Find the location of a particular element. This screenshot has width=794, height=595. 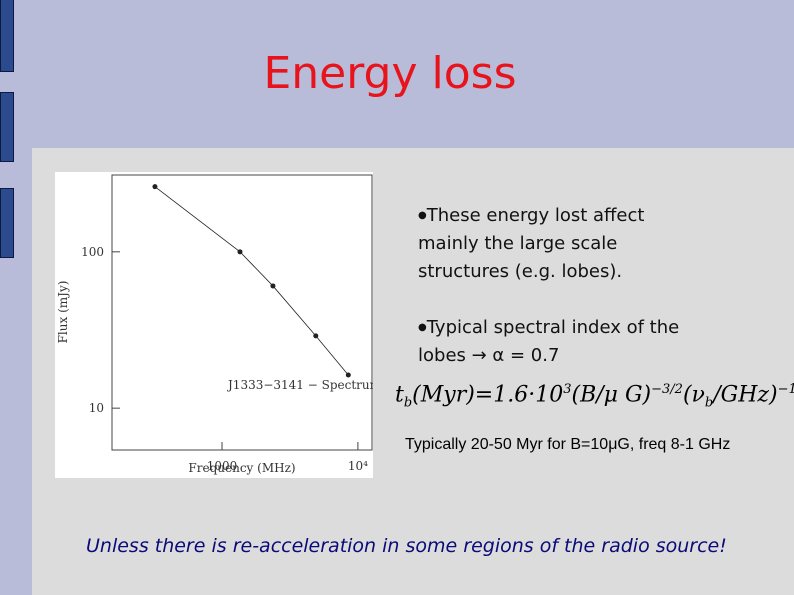

formula: tb(Myr)=1.6·103(B/μ G)−3/2(νb/GHz)−1/2 is located at coordinates (594, 396).